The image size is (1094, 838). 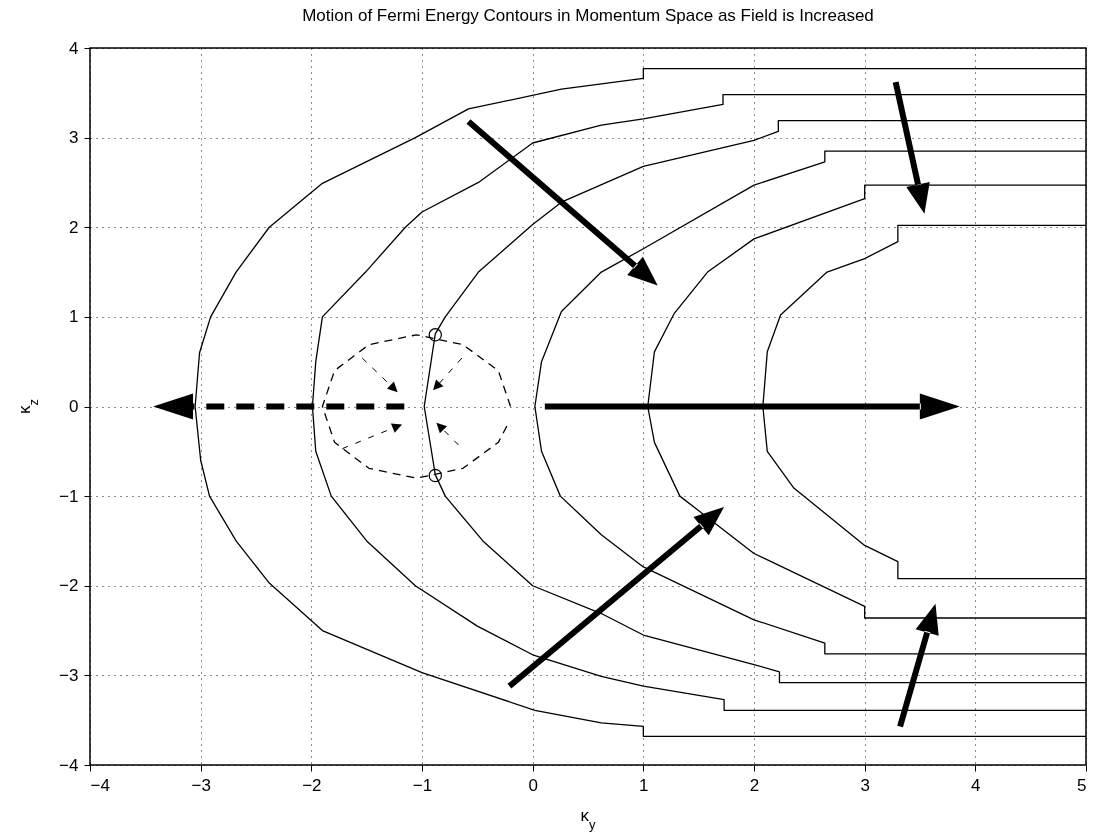 What do you see at coordinates (201, 785) in the screenshot?
I see `x-tick-label: −3` at bounding box center [201, 785].